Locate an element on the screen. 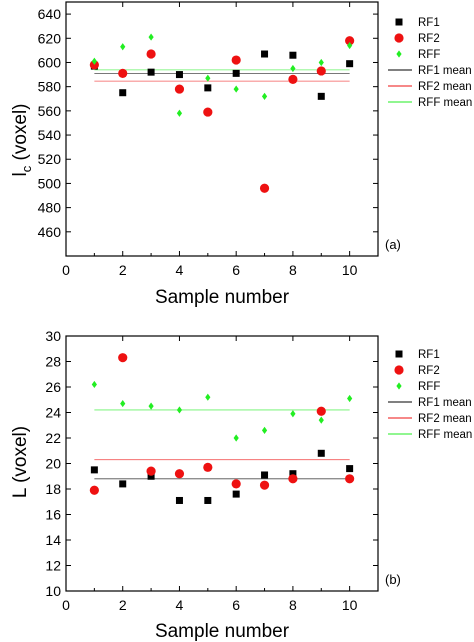 The width and height of the screenshot is (474, 642). y-tick-label: 14 is located at coordinates (53, 540).